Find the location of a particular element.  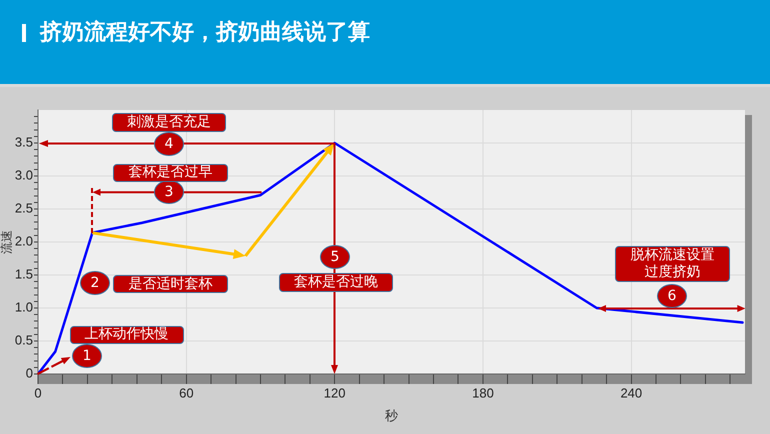

x-tick-label: 120 is located at coordinates (335, 392).